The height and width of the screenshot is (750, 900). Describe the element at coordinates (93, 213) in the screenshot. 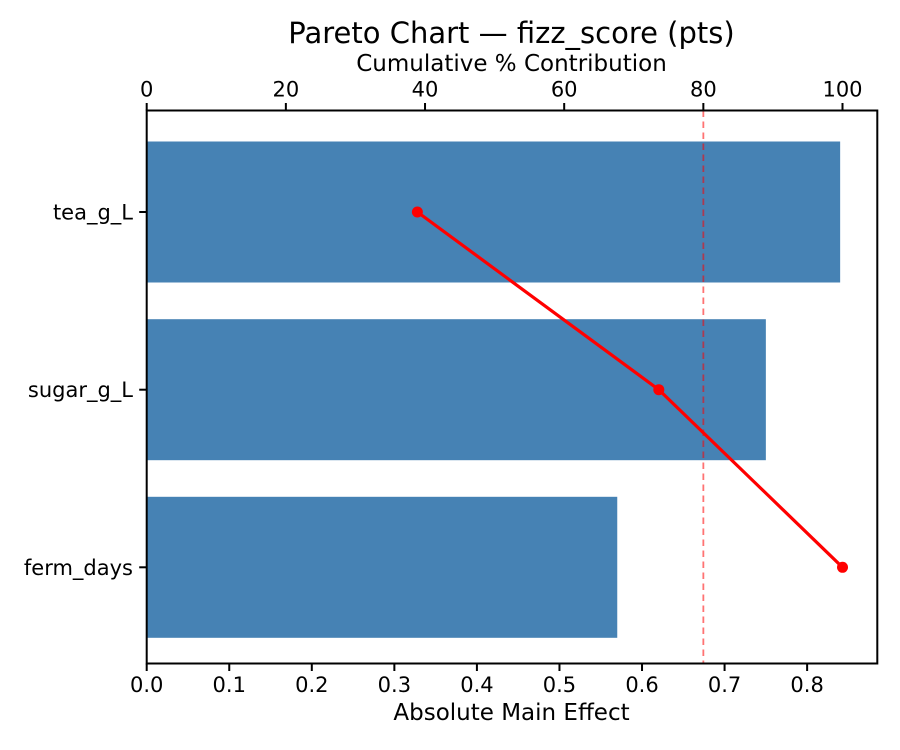

I see `category-label: tea_g_L` at that location.